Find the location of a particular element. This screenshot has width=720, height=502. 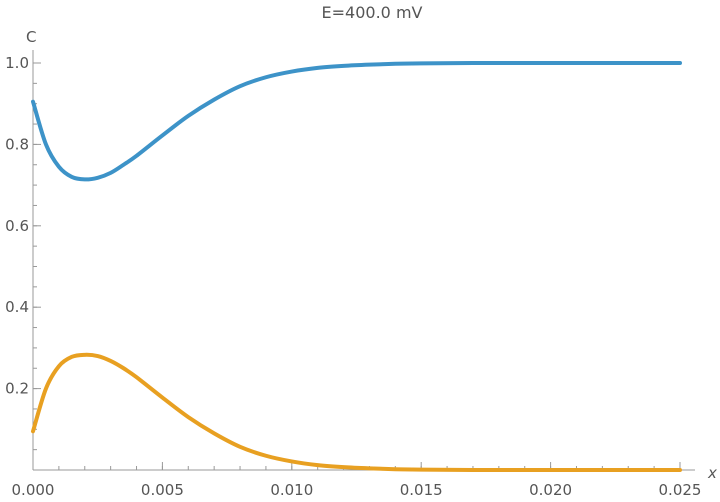

x-tick-label: 0.000 is located at coordinates (33, 490).